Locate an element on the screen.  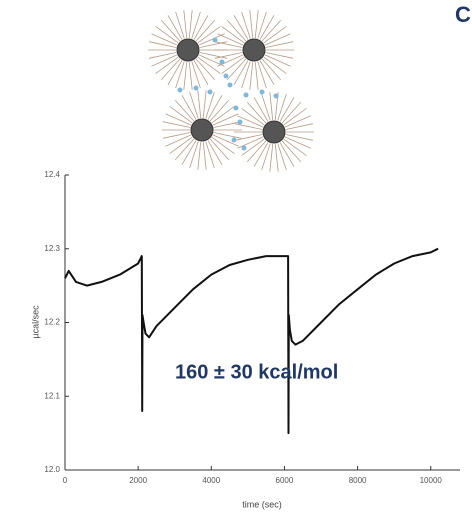
x-tick-label: 6000 is located at coordinates (285, 480).